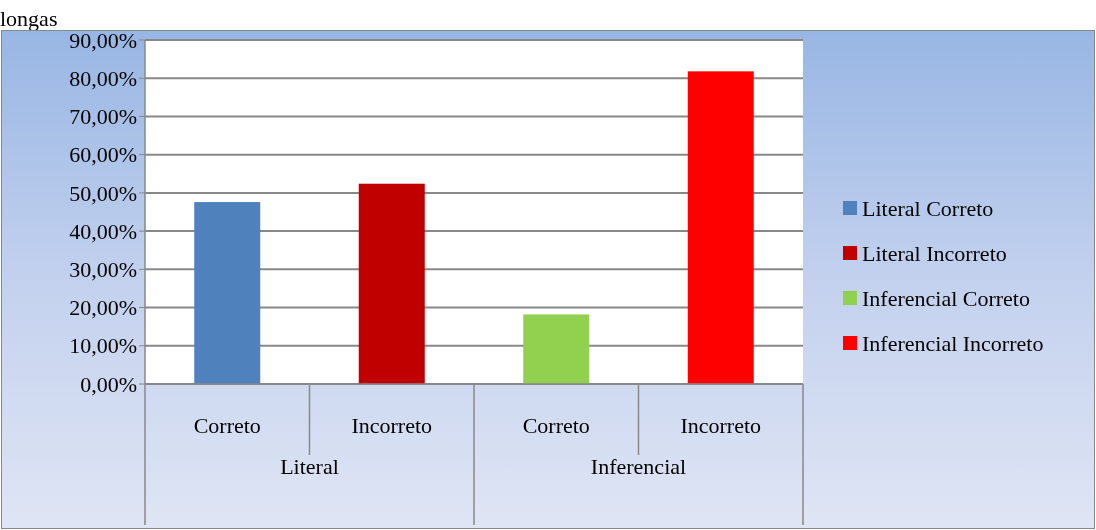 The width and height of the screenshot is (1096, 530). I want to click on y-tick-label: 0,00%, so click(108, 384).